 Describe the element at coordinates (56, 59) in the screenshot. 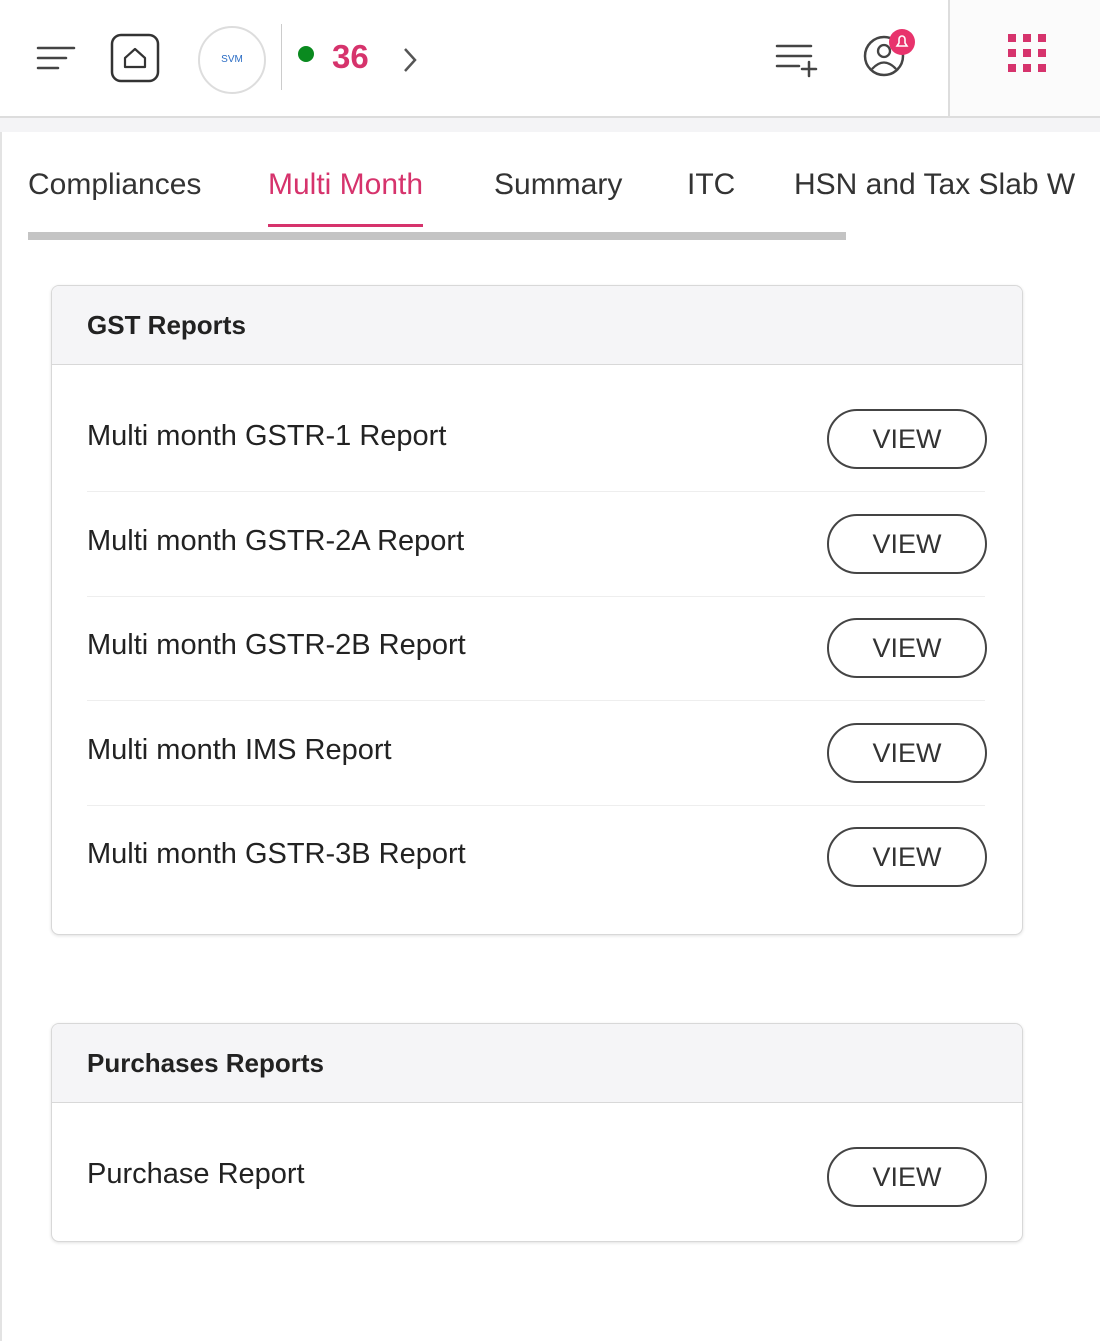

I see `menu-icon` at that location.